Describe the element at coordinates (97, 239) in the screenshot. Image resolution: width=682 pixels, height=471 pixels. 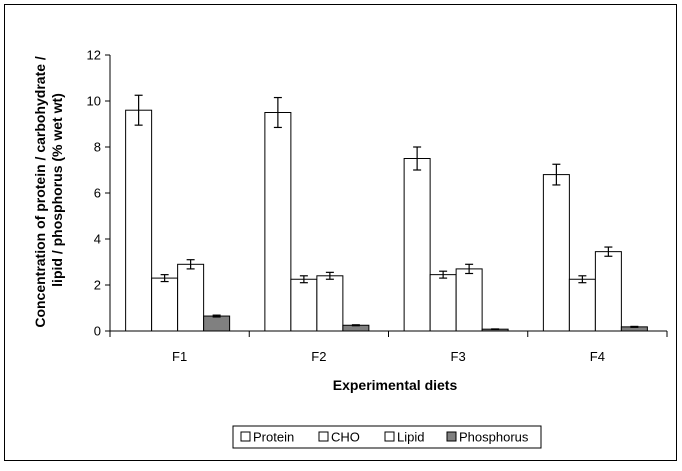
I see `y-tick-label: 4` at that location.